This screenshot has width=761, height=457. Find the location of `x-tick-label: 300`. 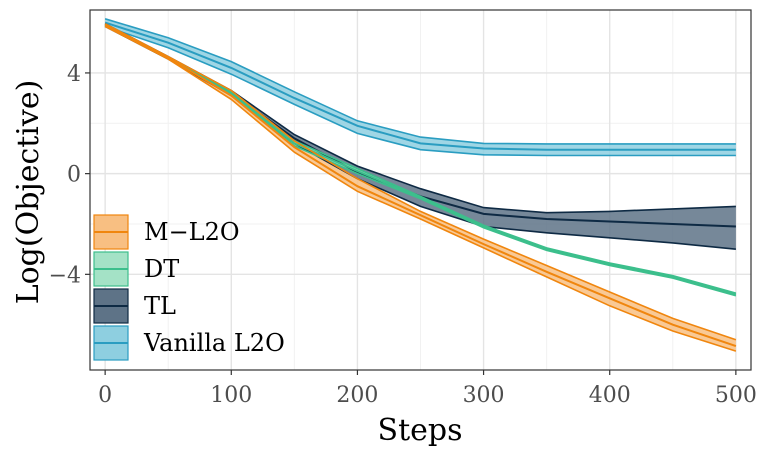

x-tick-label: 300 is located at coordinates (484, 395).